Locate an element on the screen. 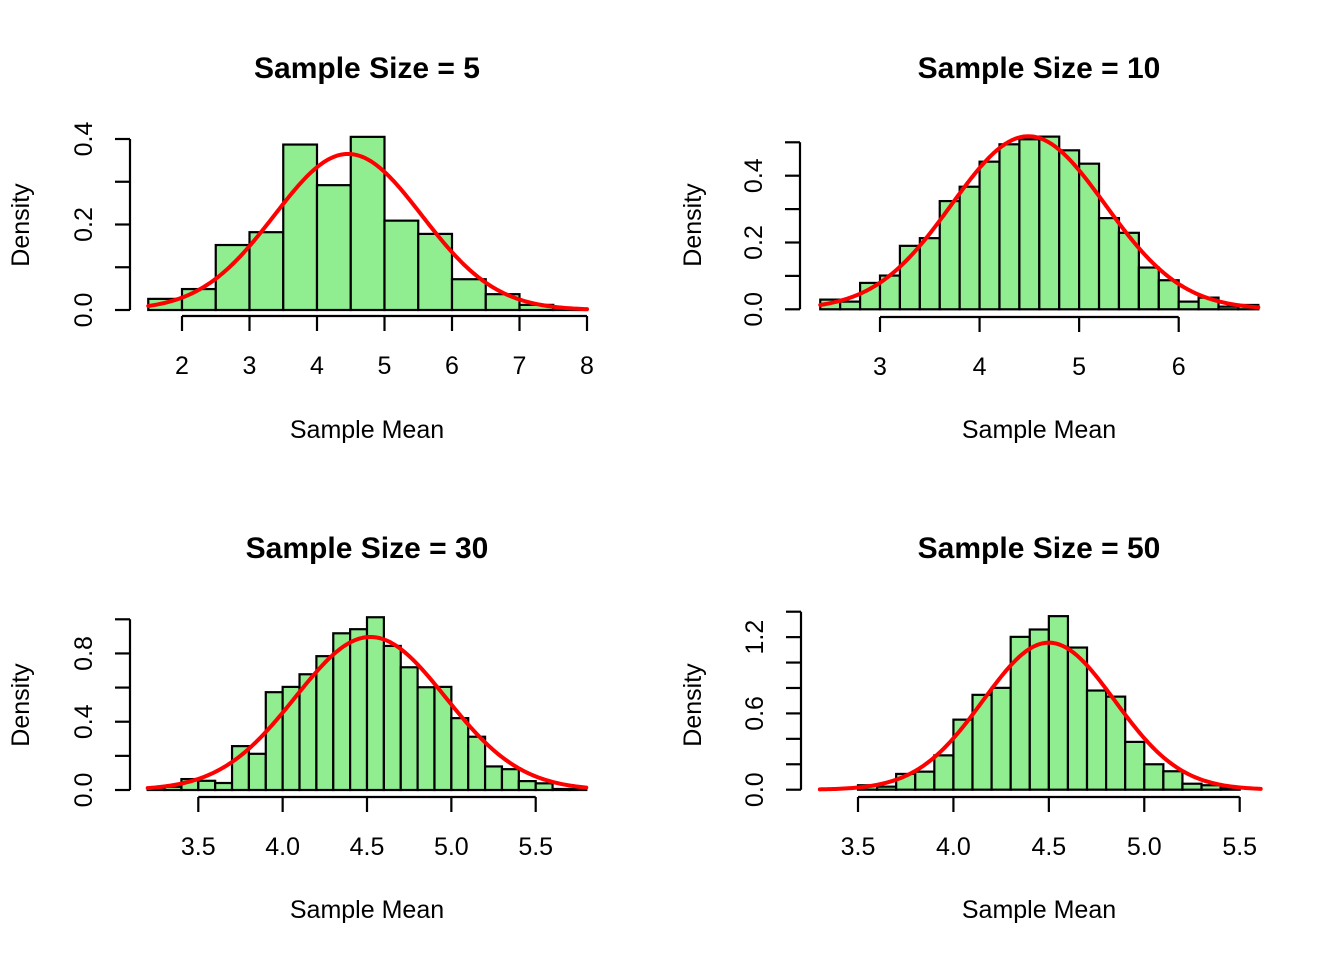 This screenshot has height=960, width=1344. x-tick-label: 5.0 is located at coordinates (451, 847).